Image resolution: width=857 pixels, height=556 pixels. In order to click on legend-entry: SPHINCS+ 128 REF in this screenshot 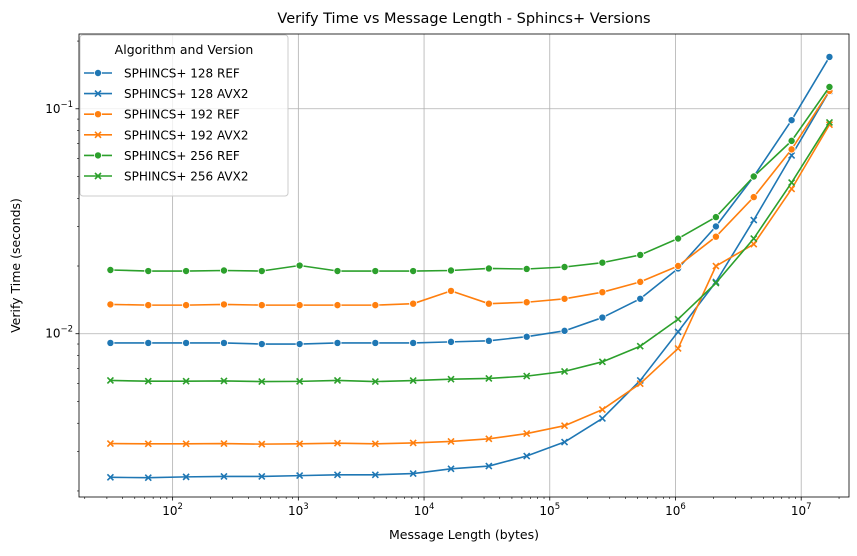, I will do `click(162, 74)`.